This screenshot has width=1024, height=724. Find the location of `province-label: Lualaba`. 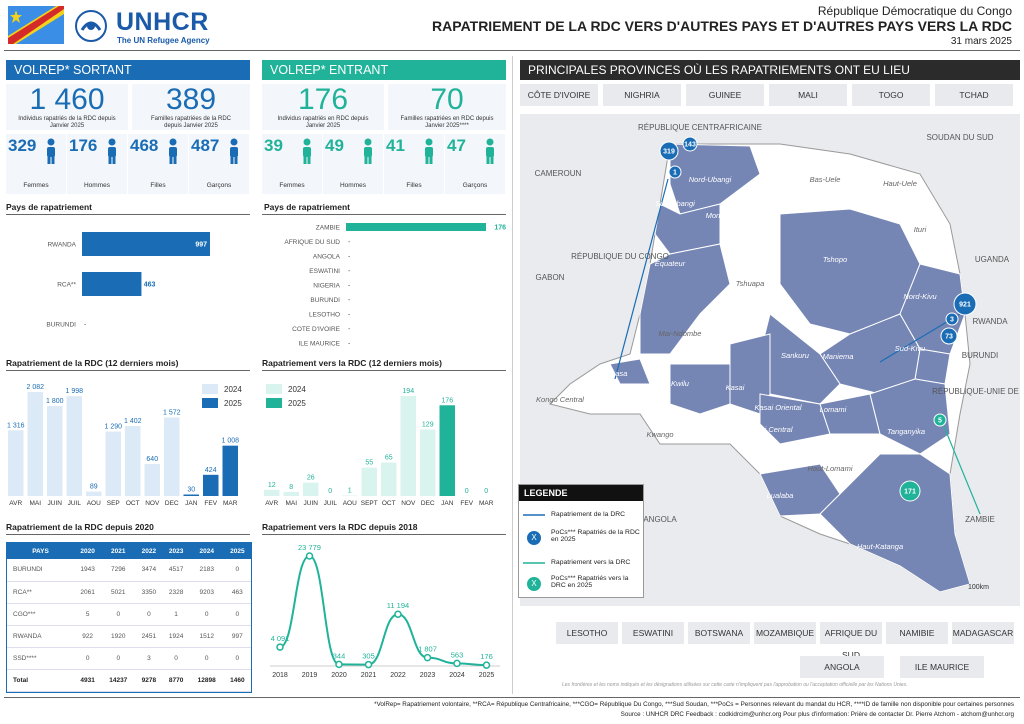

province-label: Lualaba is located at coordinates (780, 495).